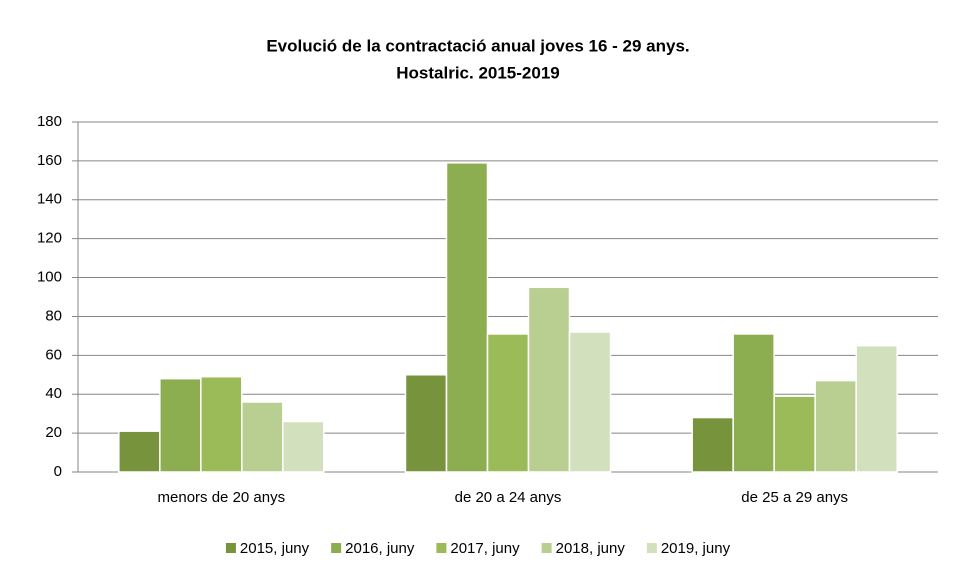  What do you see at coordinates (696, 548) in the screenshot?
I see `legend-label: 2019, juny` at bounding box center [696, 548].